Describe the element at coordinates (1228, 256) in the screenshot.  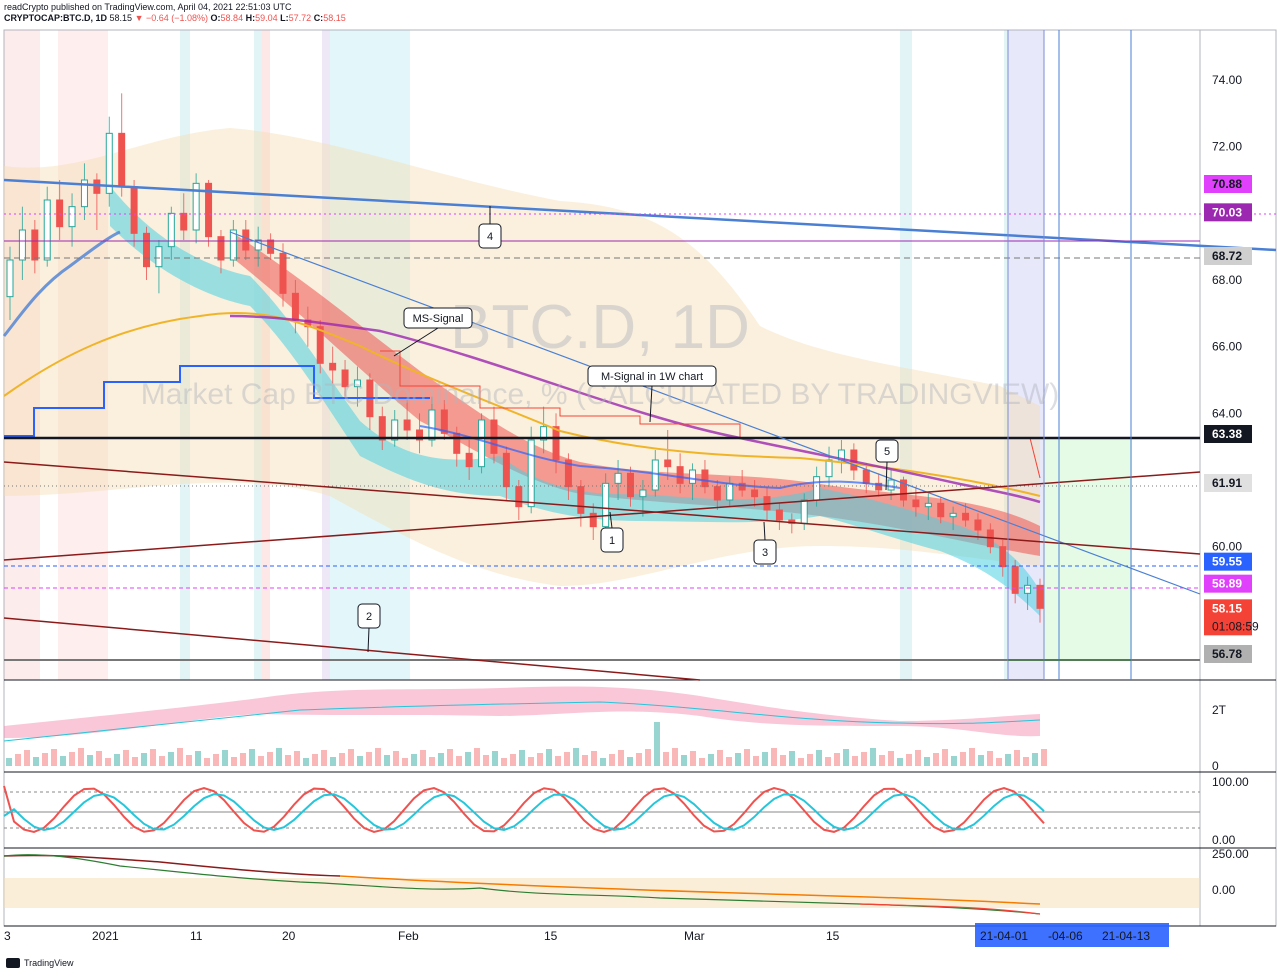
I see `price-label: 68.72` at that location.